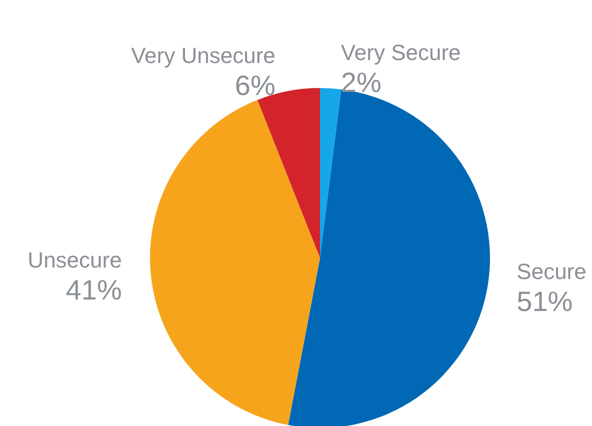  Describe the element at coordinates (361, 82) in the screenshot. I see `data-label: 2%` at that location.